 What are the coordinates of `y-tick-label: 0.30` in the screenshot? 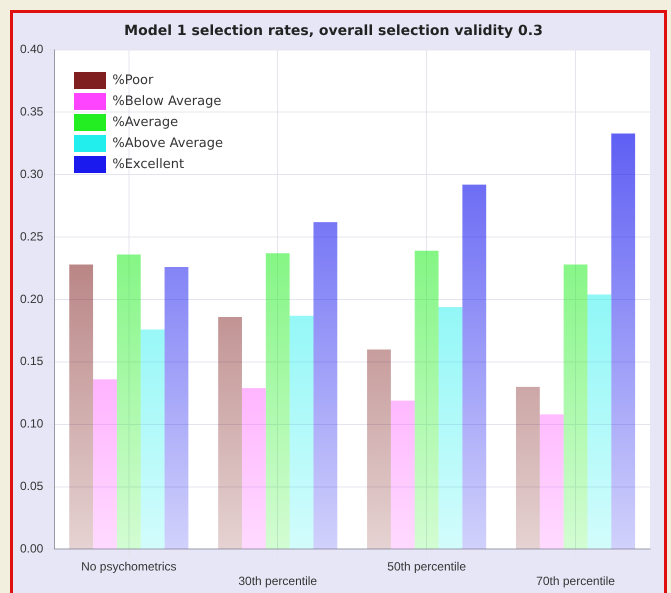 It's located at (32, 173).